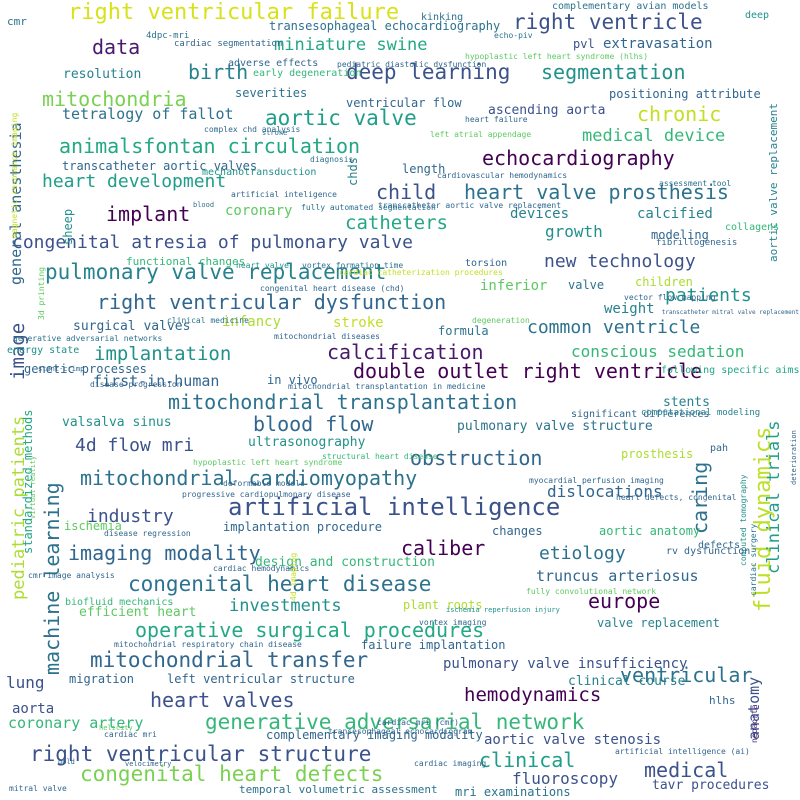  What do you see at coordinates (630, 6) in the screenshot?
I see `word-complementary-avian-models: complementary avian models` at bounding box center [630, 6].